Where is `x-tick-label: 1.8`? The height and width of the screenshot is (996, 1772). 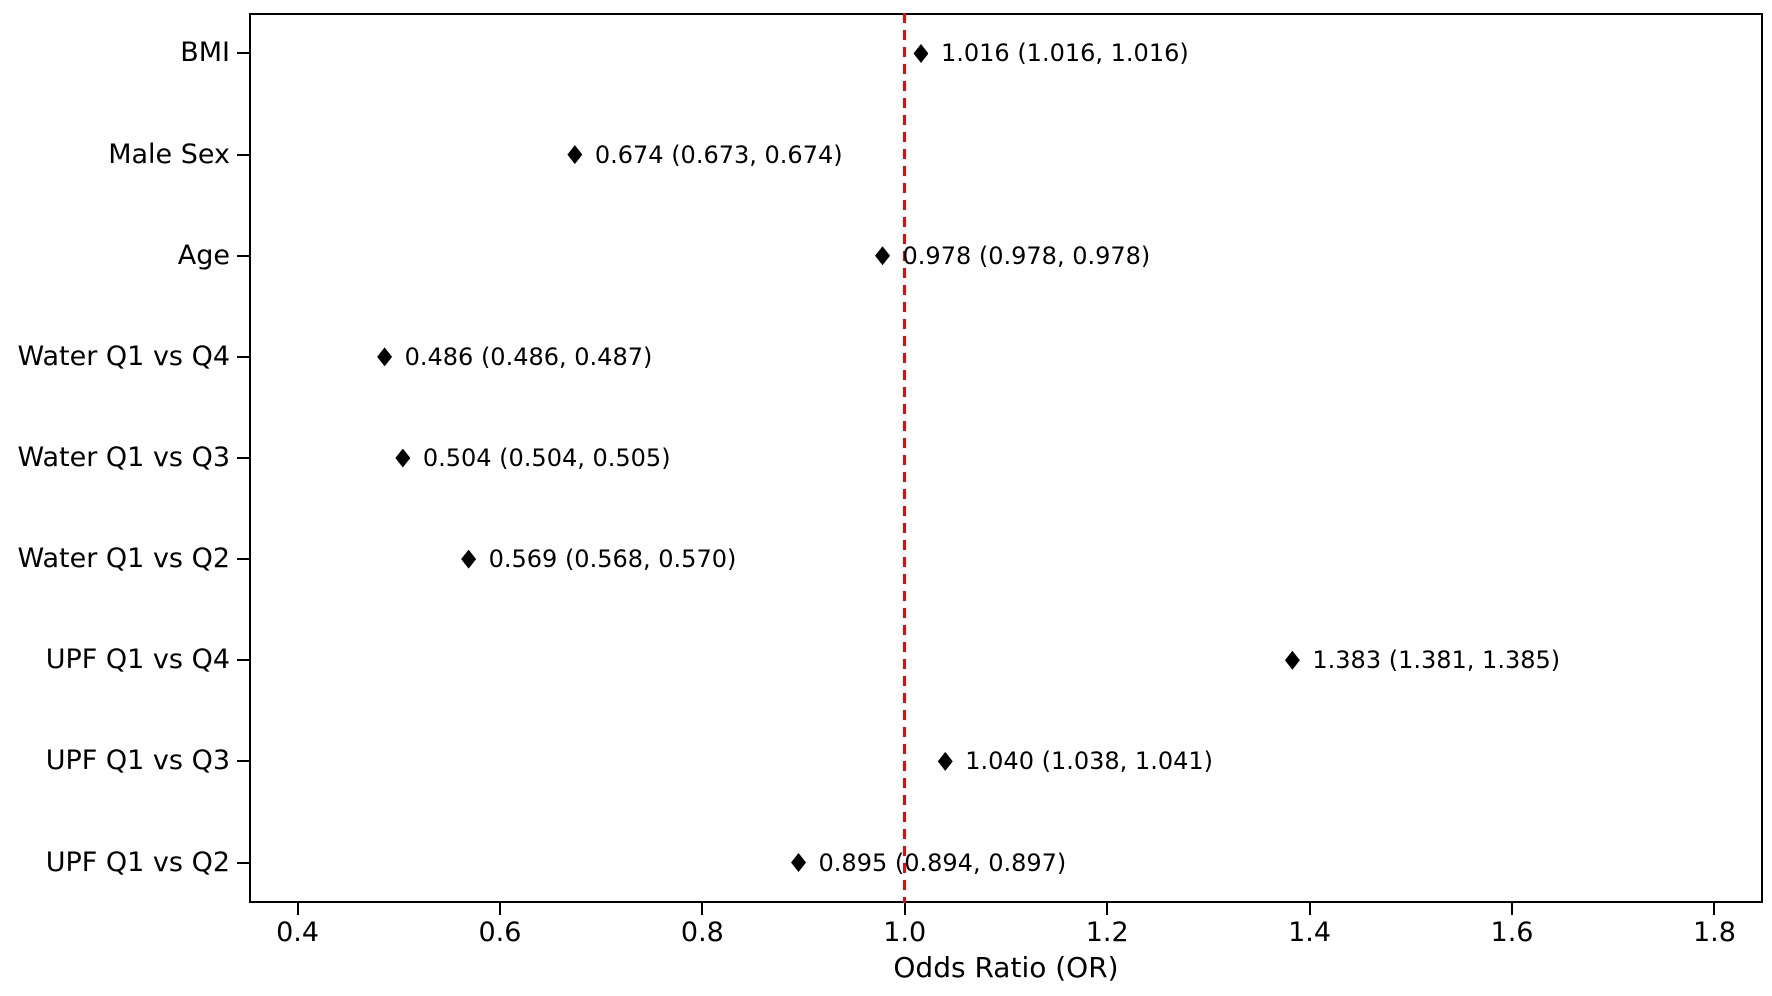
x-tick-label: 1.8 is located at coordinates (1714, 932).